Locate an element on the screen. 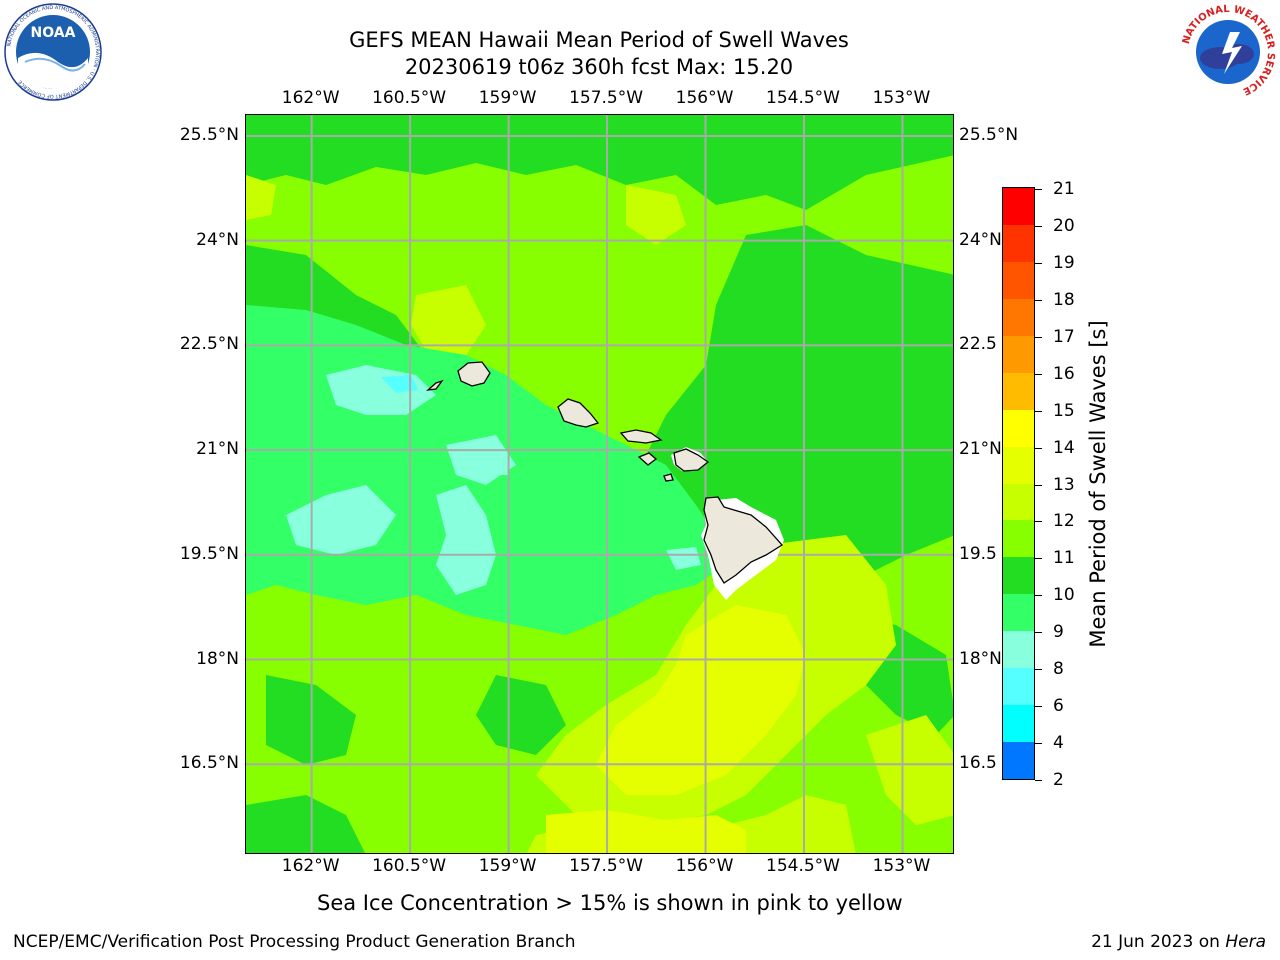  island-niihau is located at coordinates (434, 385).